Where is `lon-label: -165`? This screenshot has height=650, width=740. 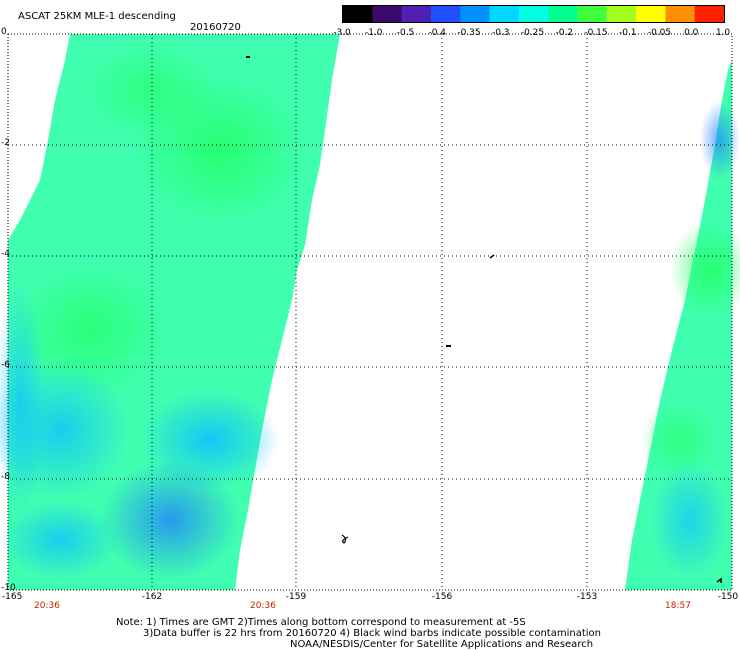 lon-label: -165 is located at coordinates (12, 597).